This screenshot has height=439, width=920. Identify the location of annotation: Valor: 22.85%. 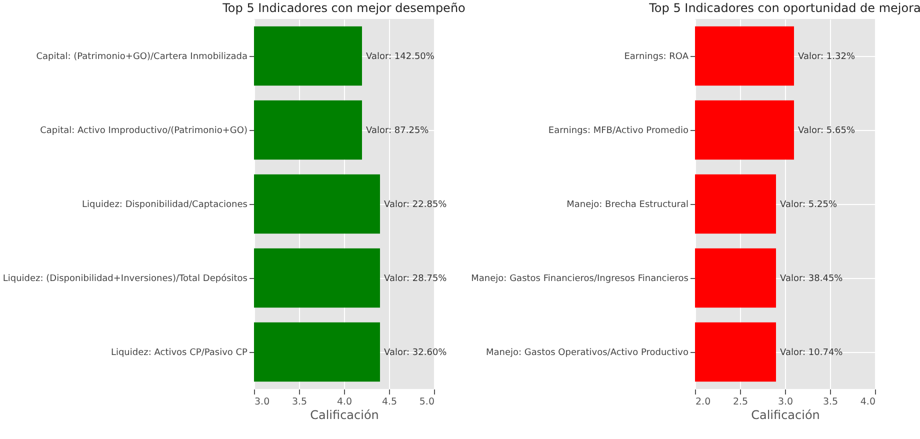
(416, 205).